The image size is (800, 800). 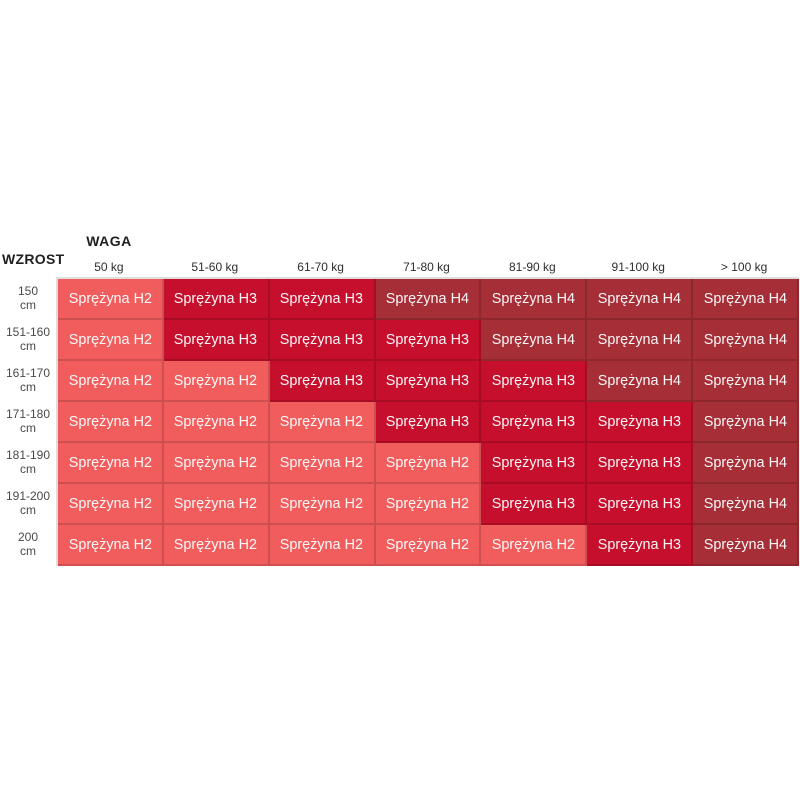 I want to click on column-header: 50 kg, so click(x=109, y=267).